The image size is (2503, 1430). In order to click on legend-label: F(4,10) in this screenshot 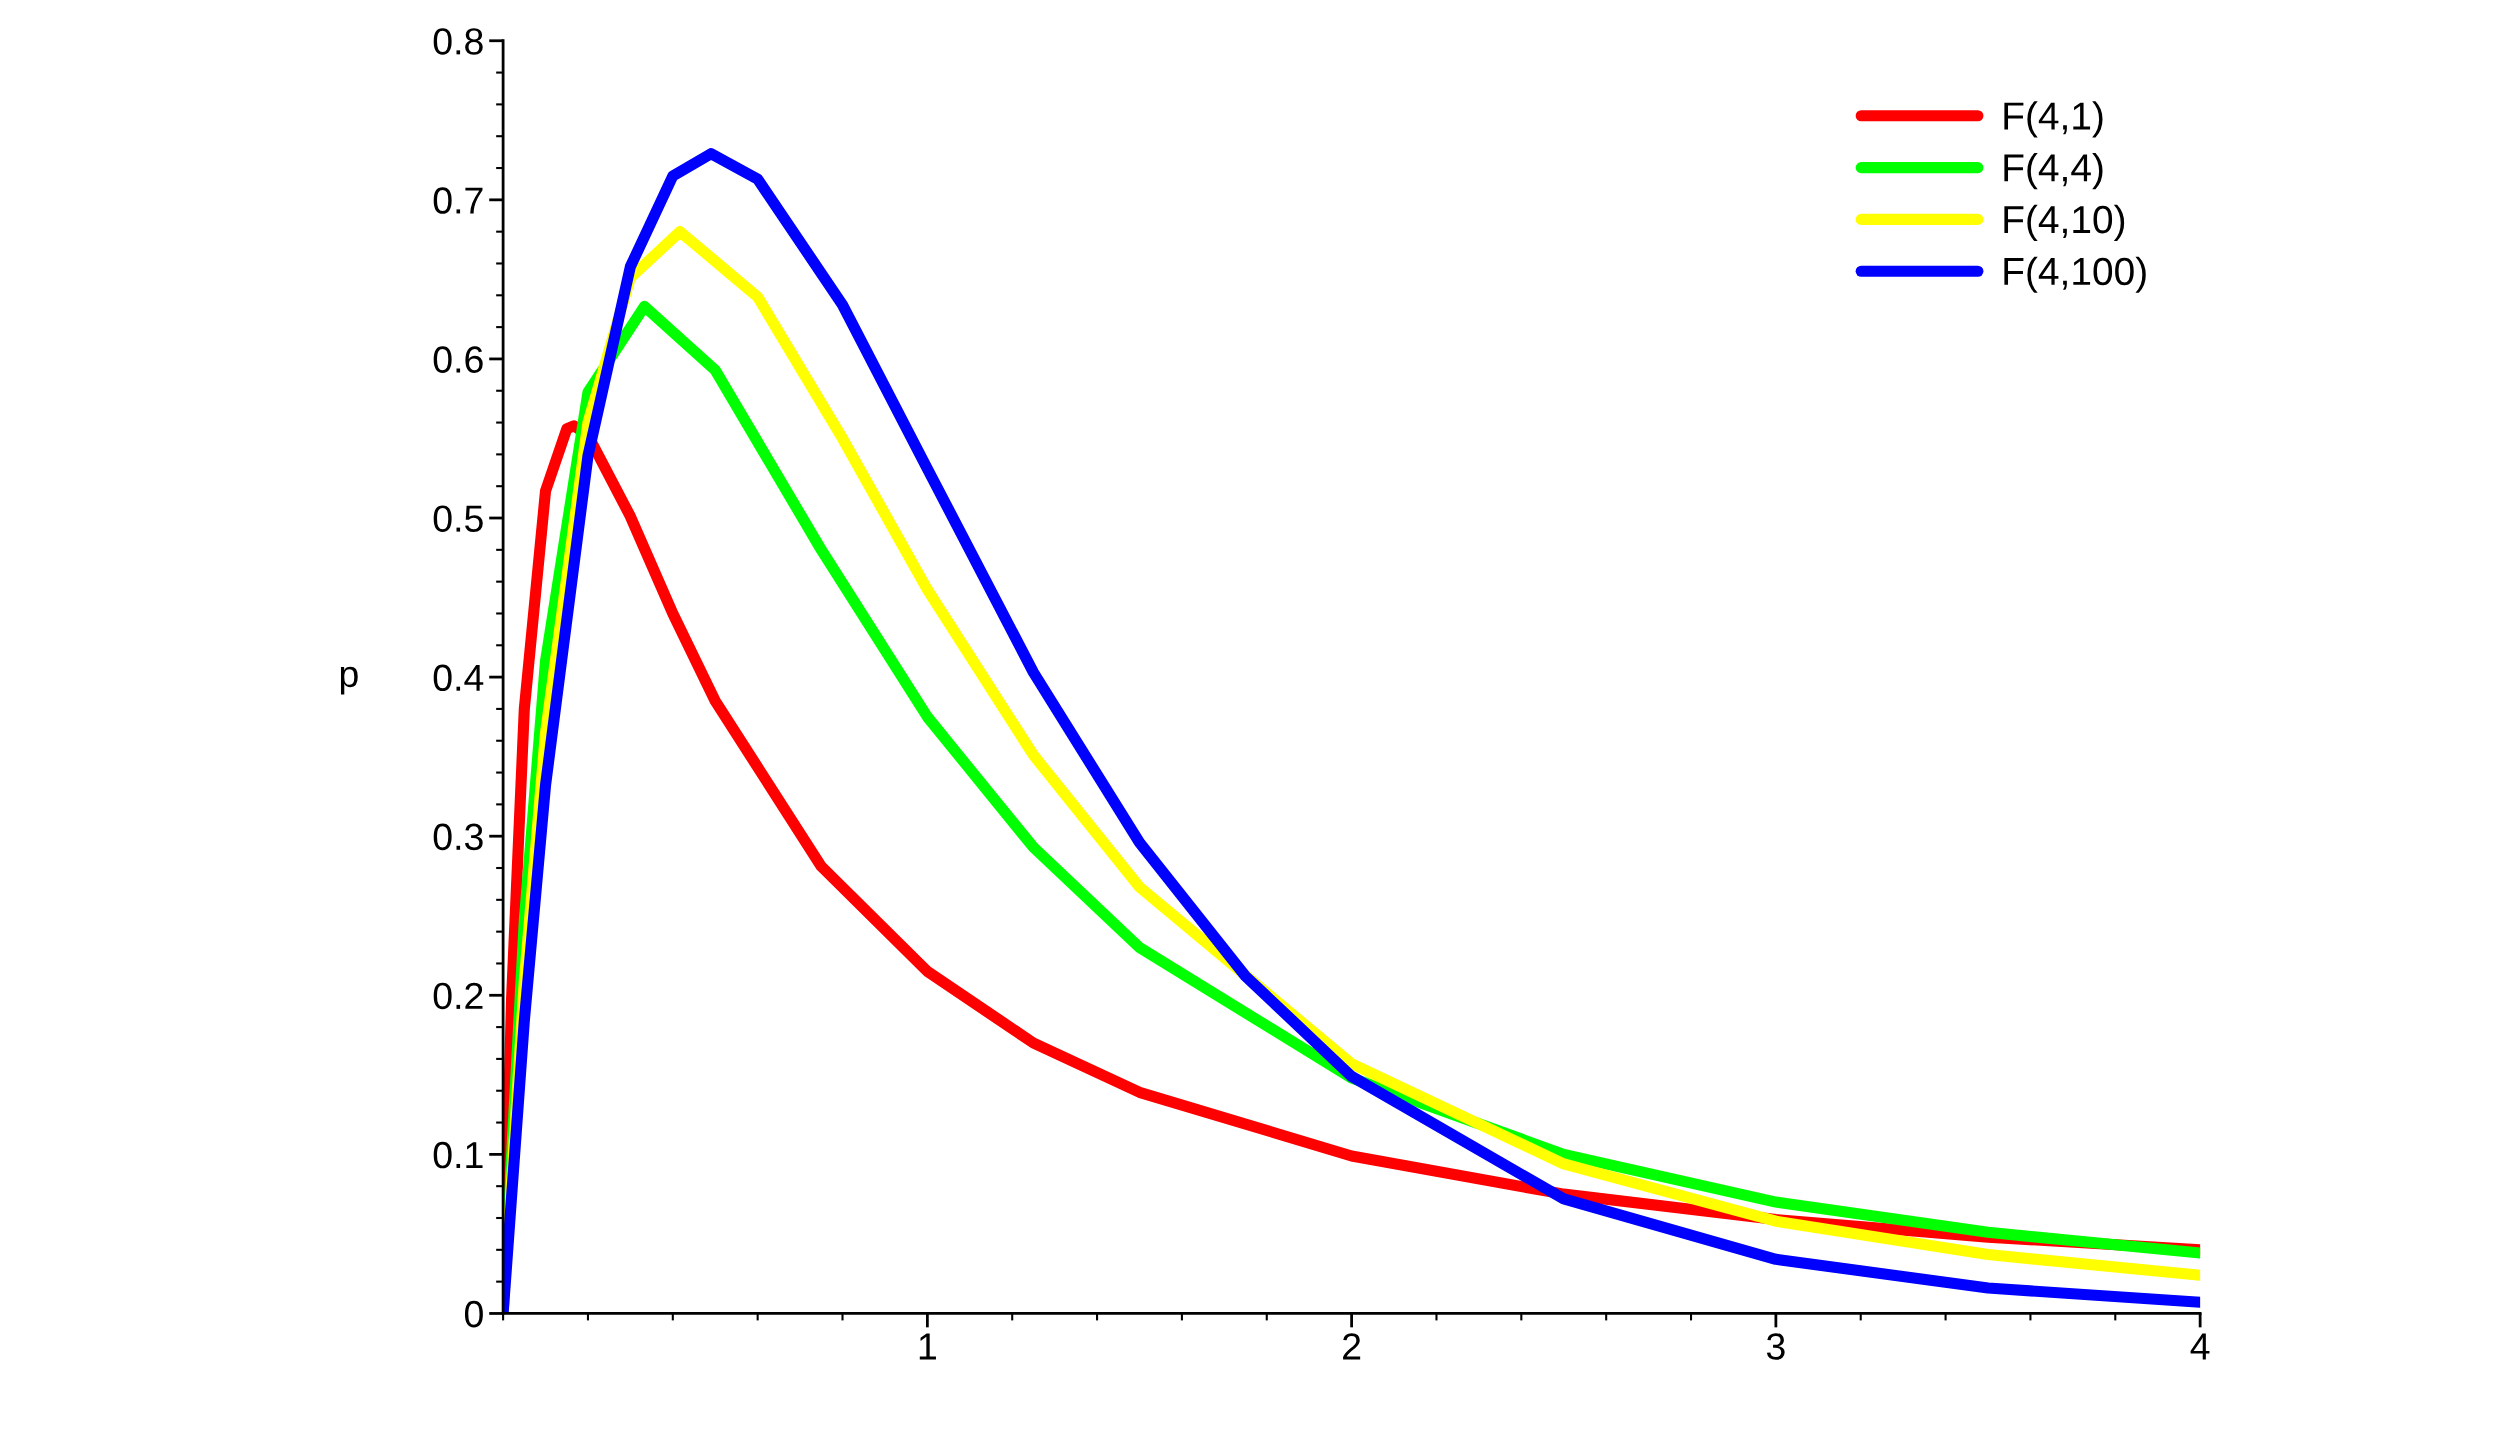, I will do `click(2064, 223)`.